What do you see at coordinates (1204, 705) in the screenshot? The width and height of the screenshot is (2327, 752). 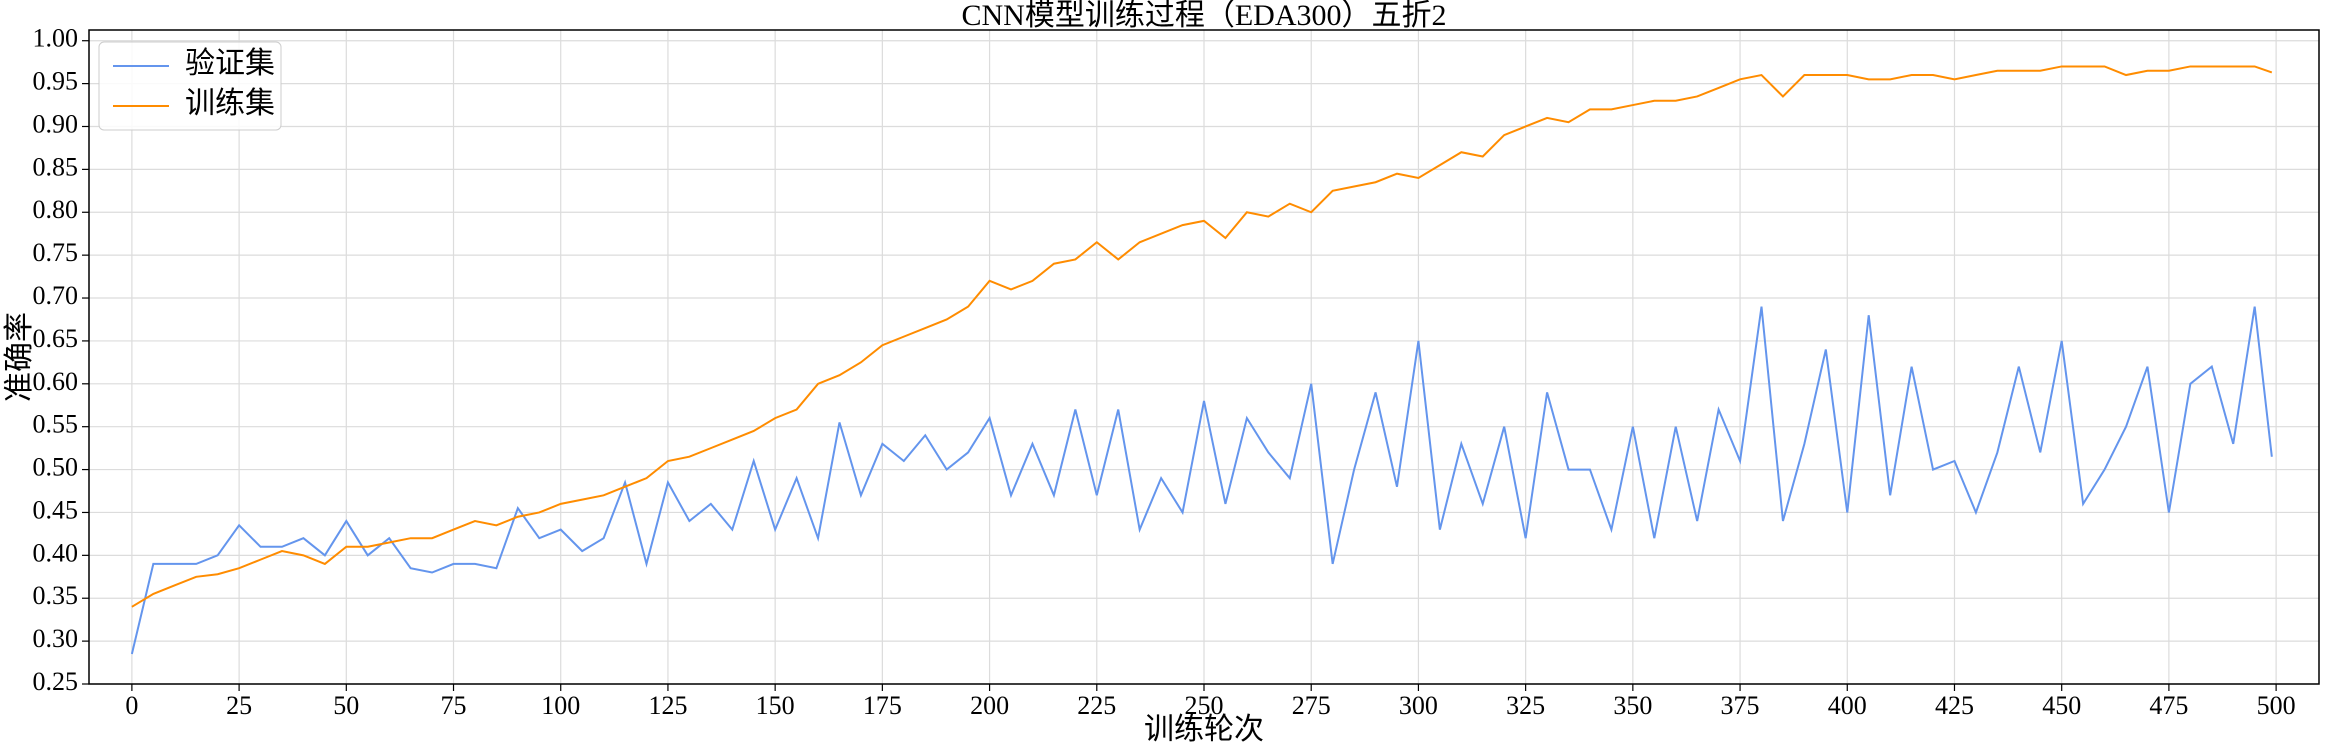 I see `x-tick-label: 250` at bounding box center [1204, 705].